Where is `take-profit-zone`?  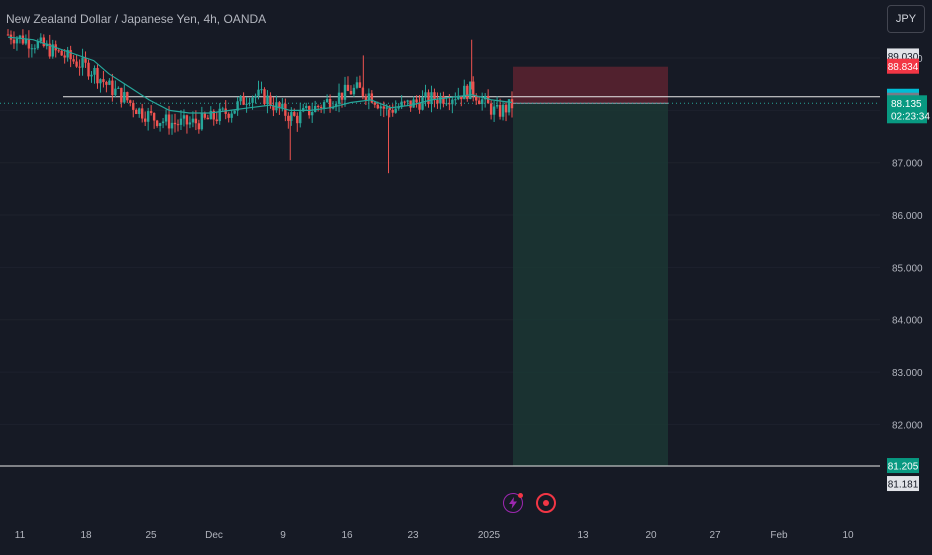
take-profit-zone is located at coordinates (590, 285).